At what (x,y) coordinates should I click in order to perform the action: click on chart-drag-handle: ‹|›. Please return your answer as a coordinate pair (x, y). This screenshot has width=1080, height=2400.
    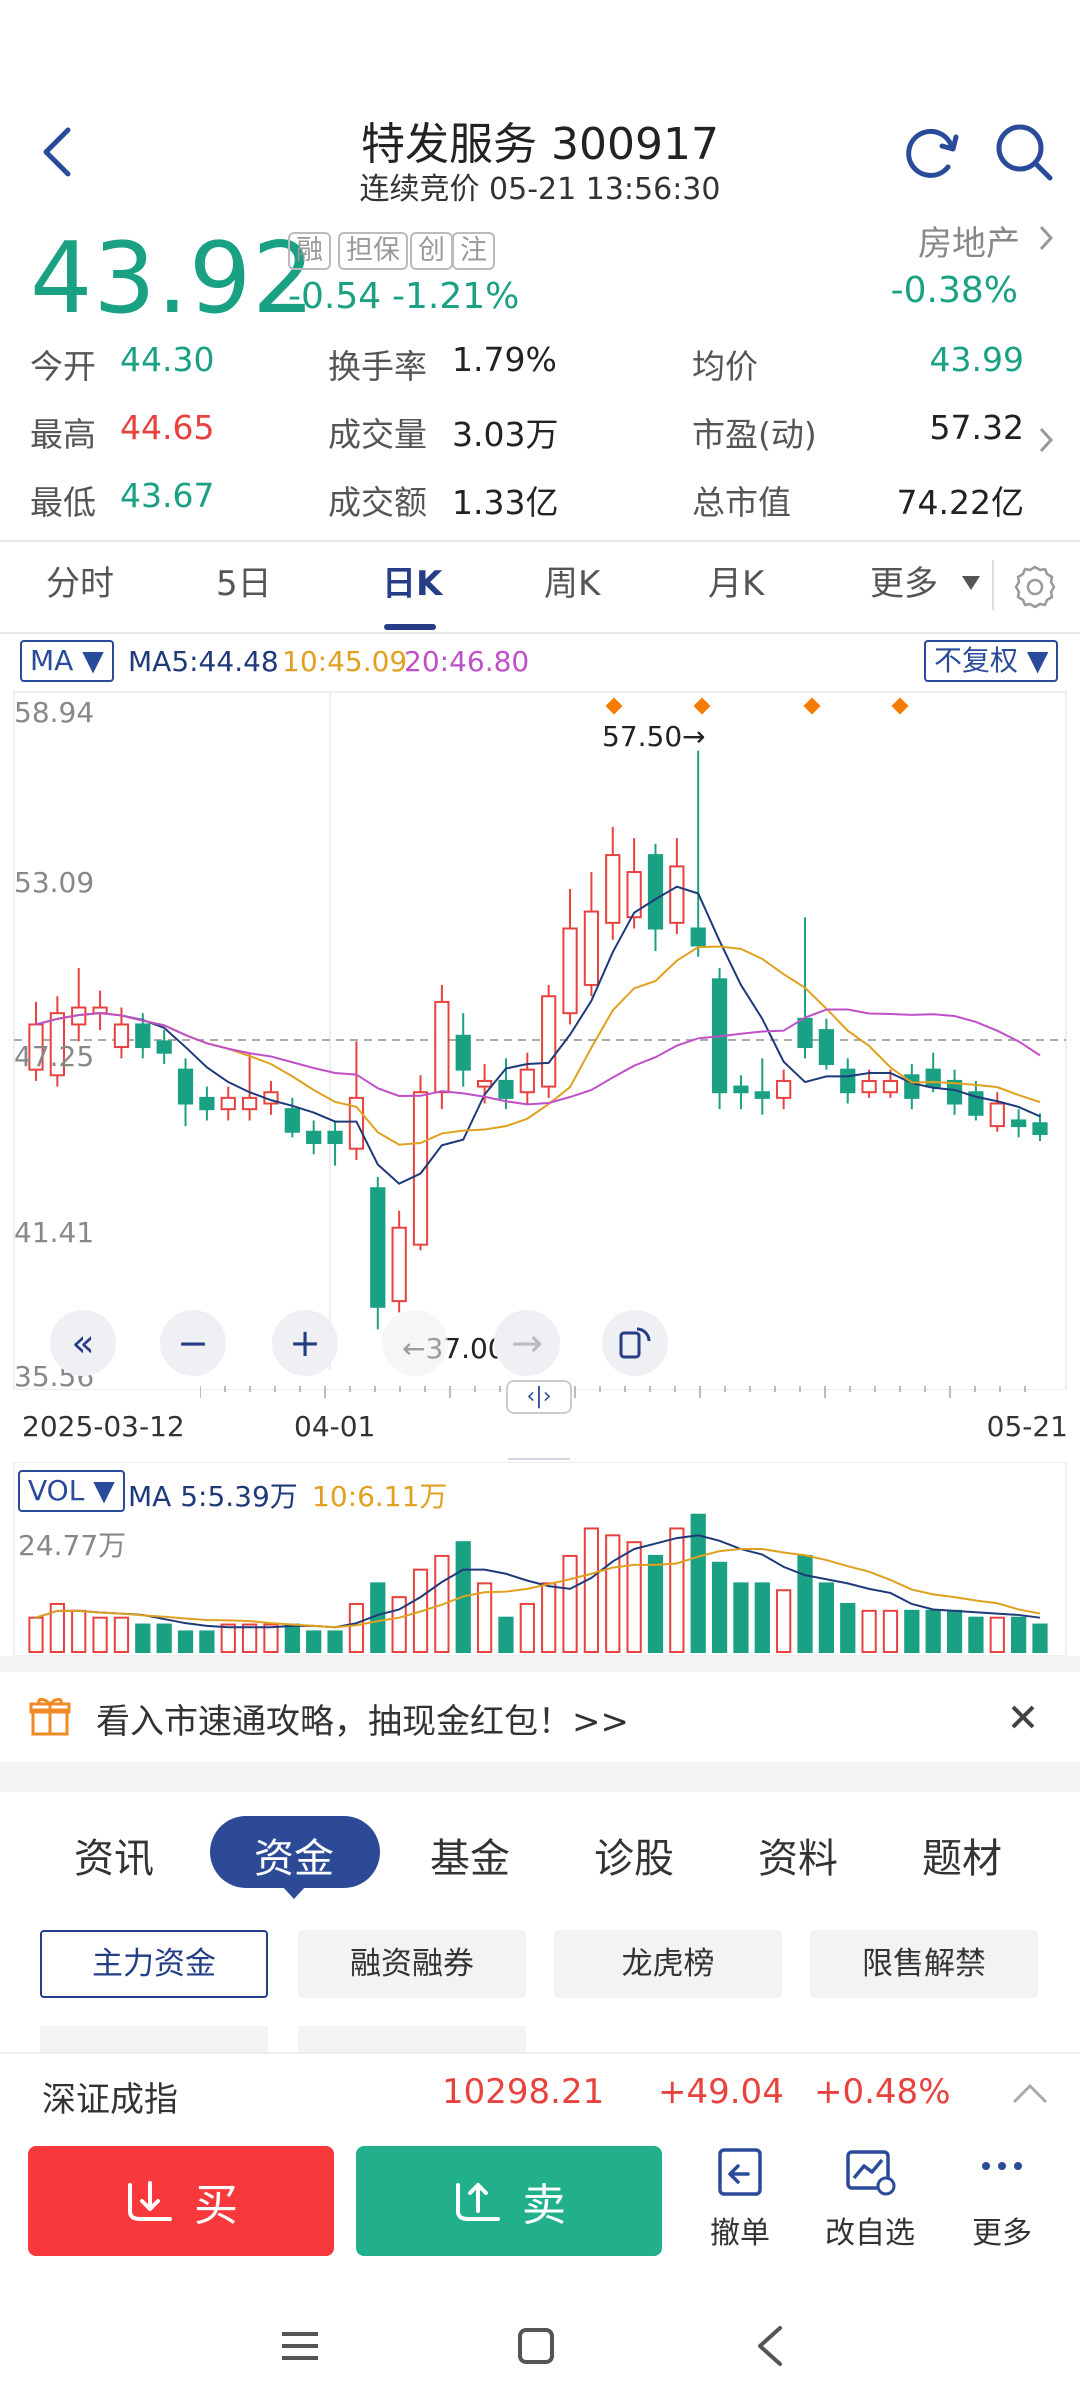
    Looking at the image, I should click on (539, 1397).